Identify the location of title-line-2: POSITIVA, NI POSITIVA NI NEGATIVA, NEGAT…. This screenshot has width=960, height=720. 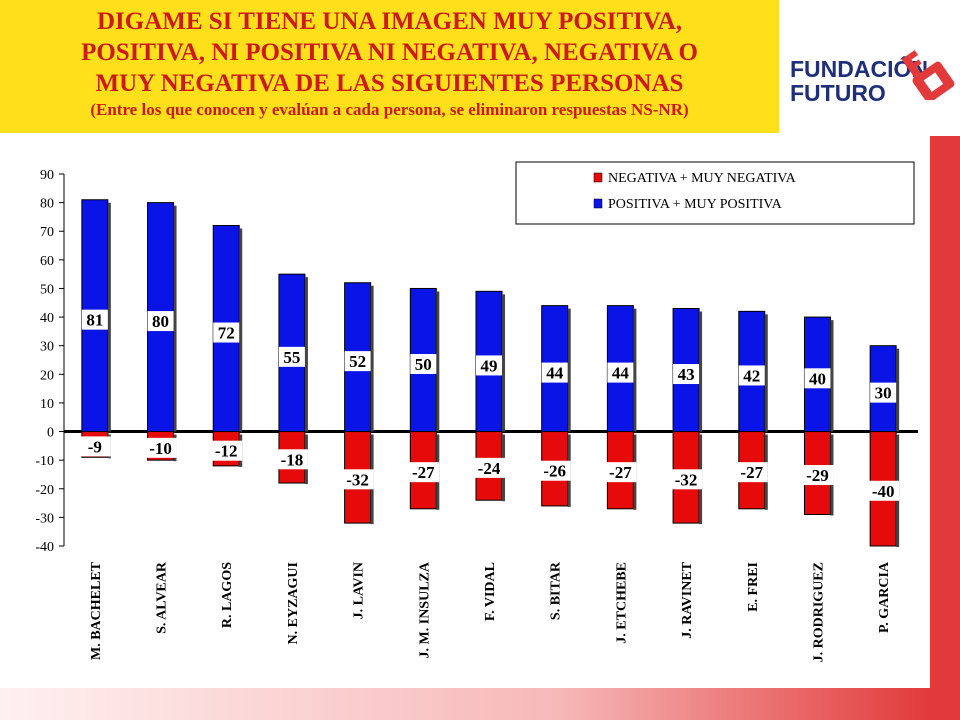
(389, 52).